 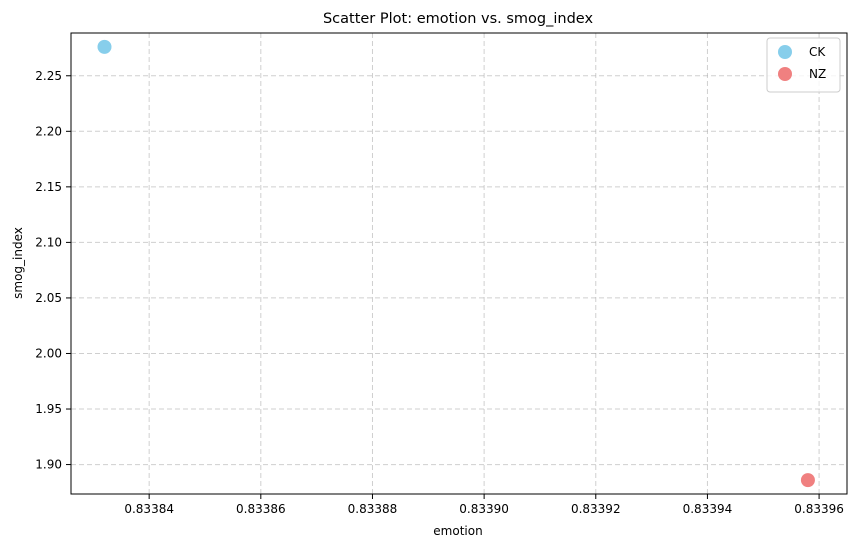 What do you see at coordinates (807, 480) in the screenshot?
I see `data-point-nz` at bounding box center [807, 480].